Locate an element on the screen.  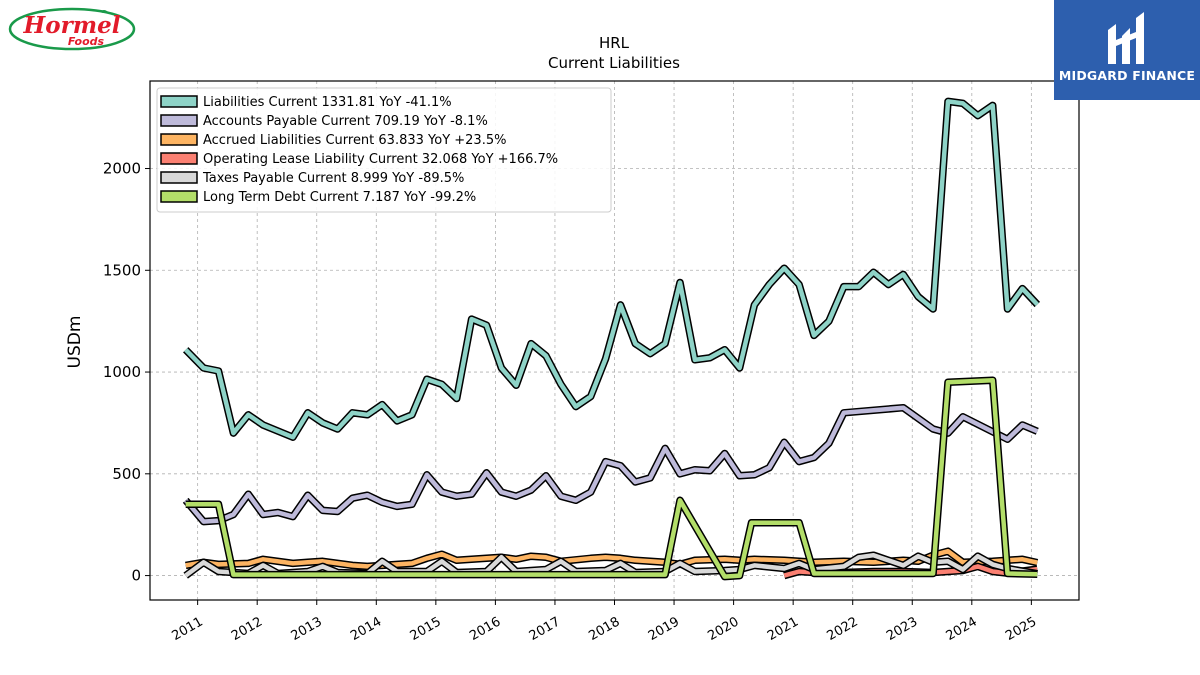
x-tick-label: 2015 is located at coordinates (426, 629).